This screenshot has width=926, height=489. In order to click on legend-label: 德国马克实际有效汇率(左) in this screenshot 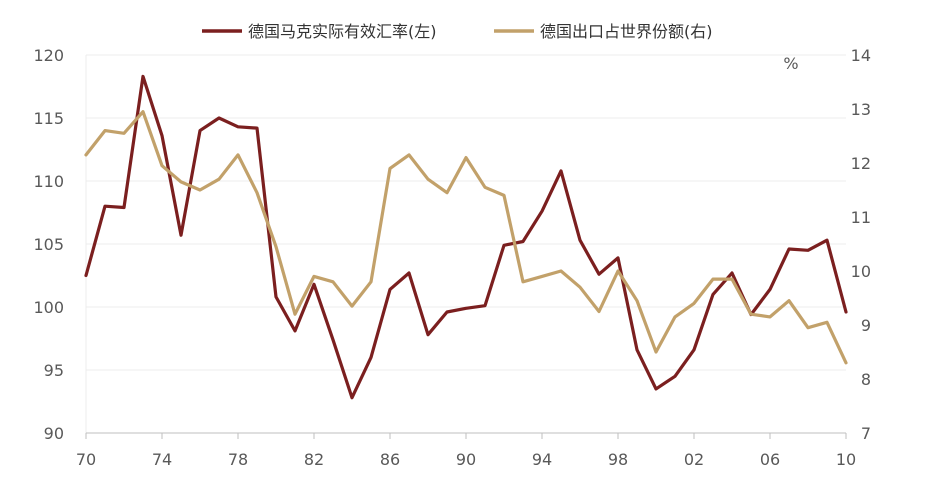, I will do `click(342, 31)`.